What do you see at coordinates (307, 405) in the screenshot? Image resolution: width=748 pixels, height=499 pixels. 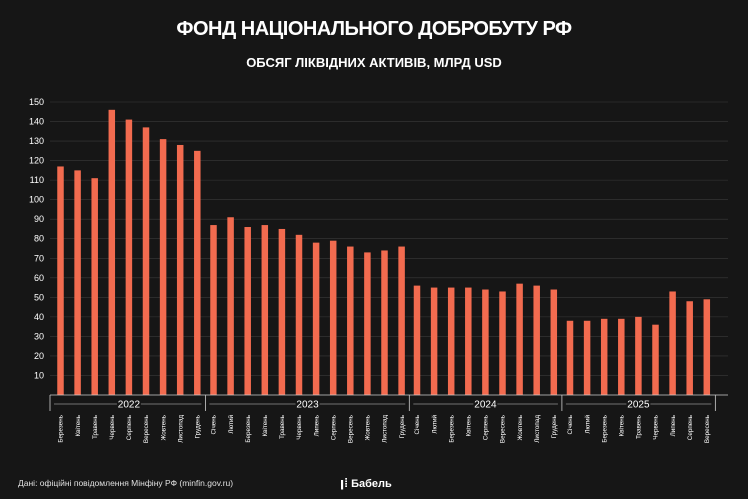 I see `year-label-2023: 2023` at bounding box center [307, 405].